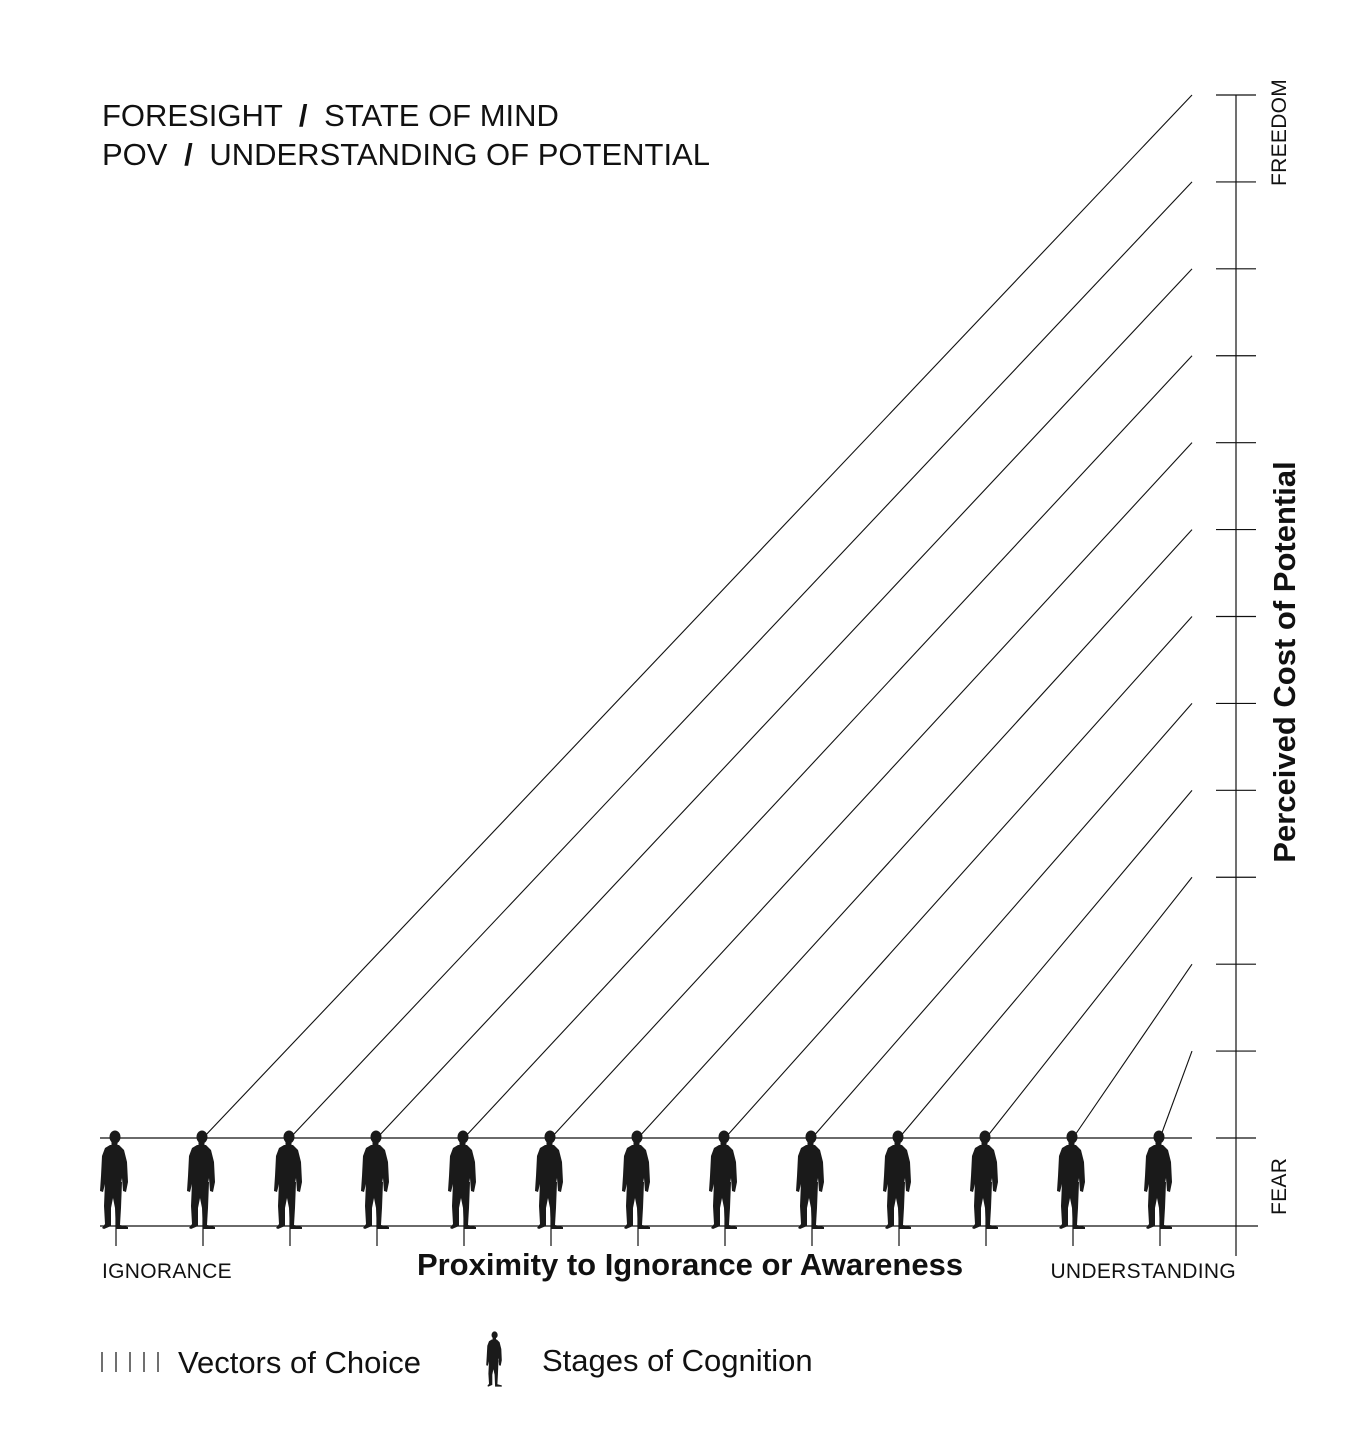 This screenshot has width=1365, height=1447. Describe the element at coordinates (299, 1362) in the screenshot. I see `legend-vectors-label: Vectors of Choice` at that location.